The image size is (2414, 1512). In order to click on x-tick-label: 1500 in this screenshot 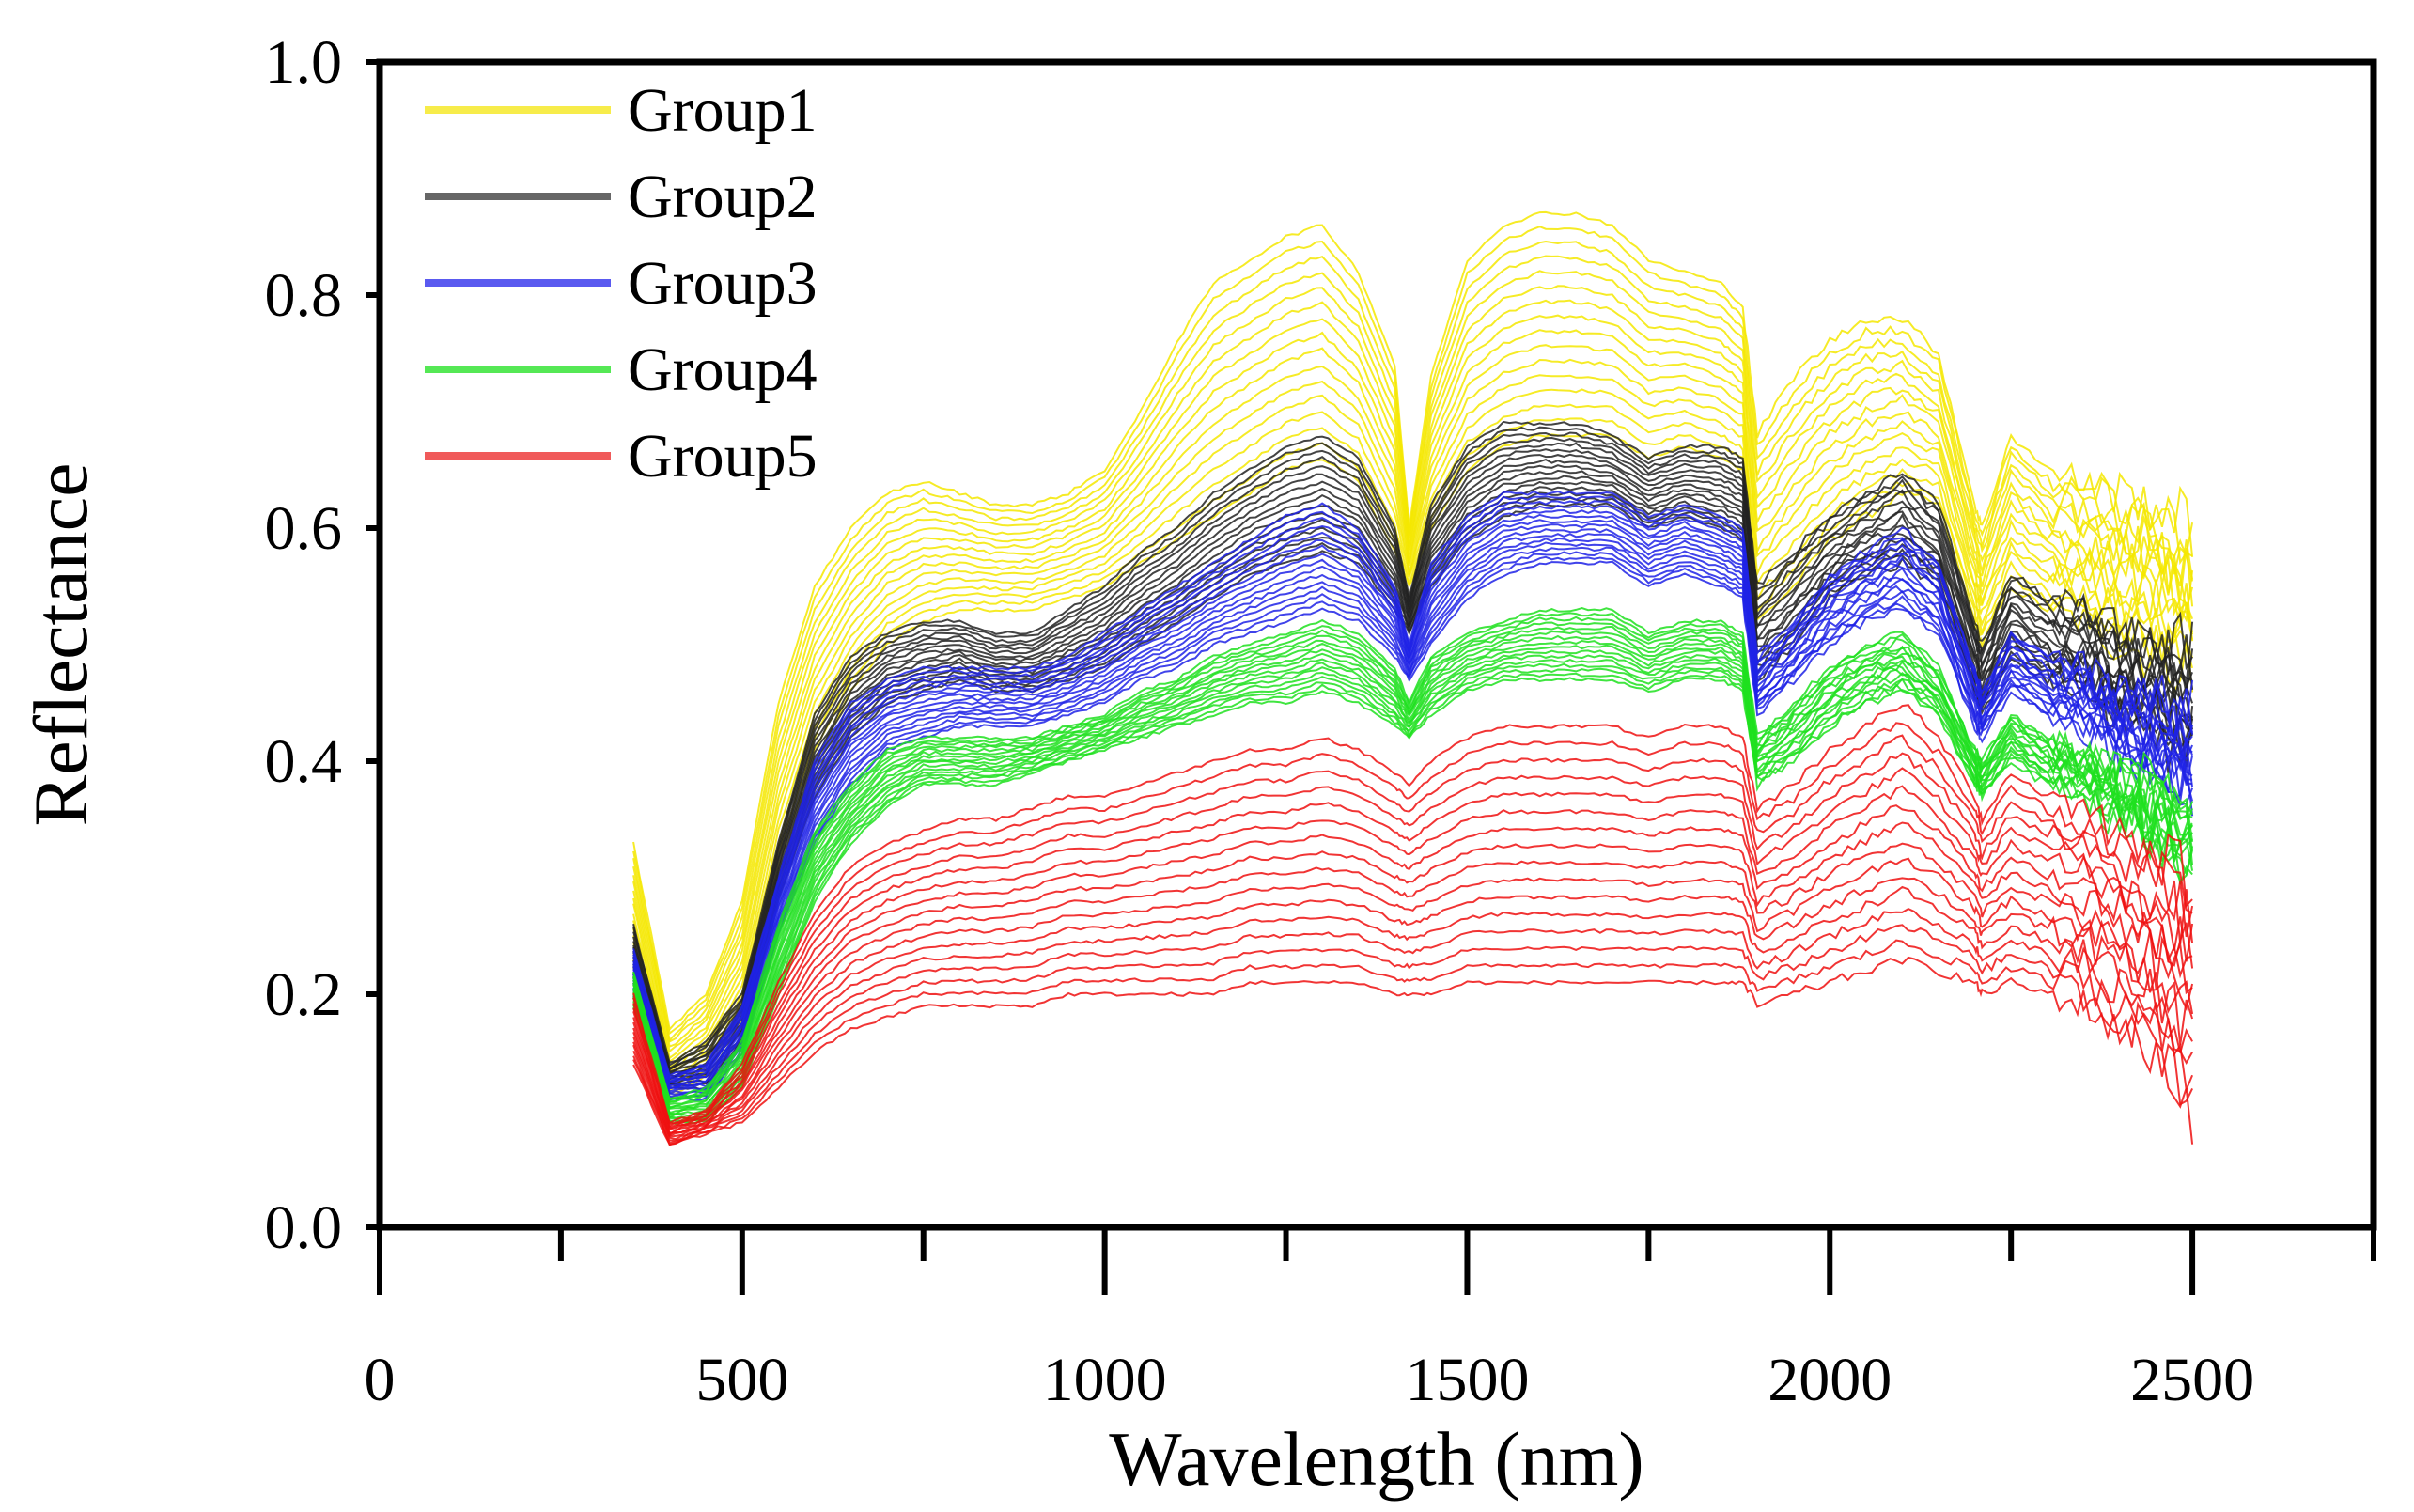, I will do `click(1467, 1380)`.